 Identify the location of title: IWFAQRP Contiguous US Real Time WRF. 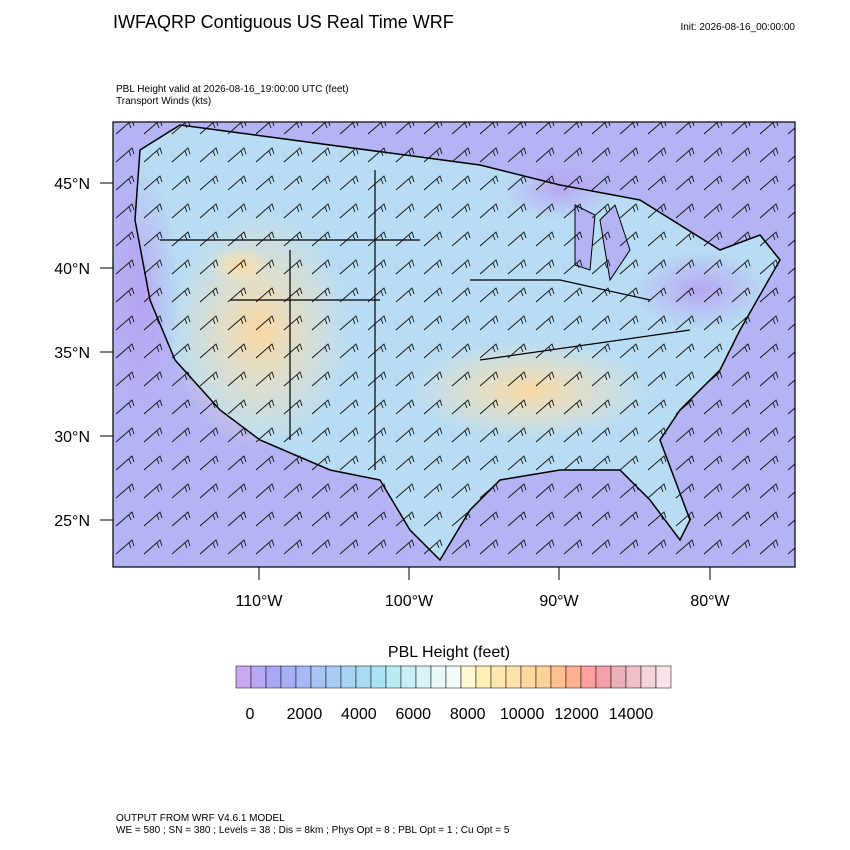
(283, 22).